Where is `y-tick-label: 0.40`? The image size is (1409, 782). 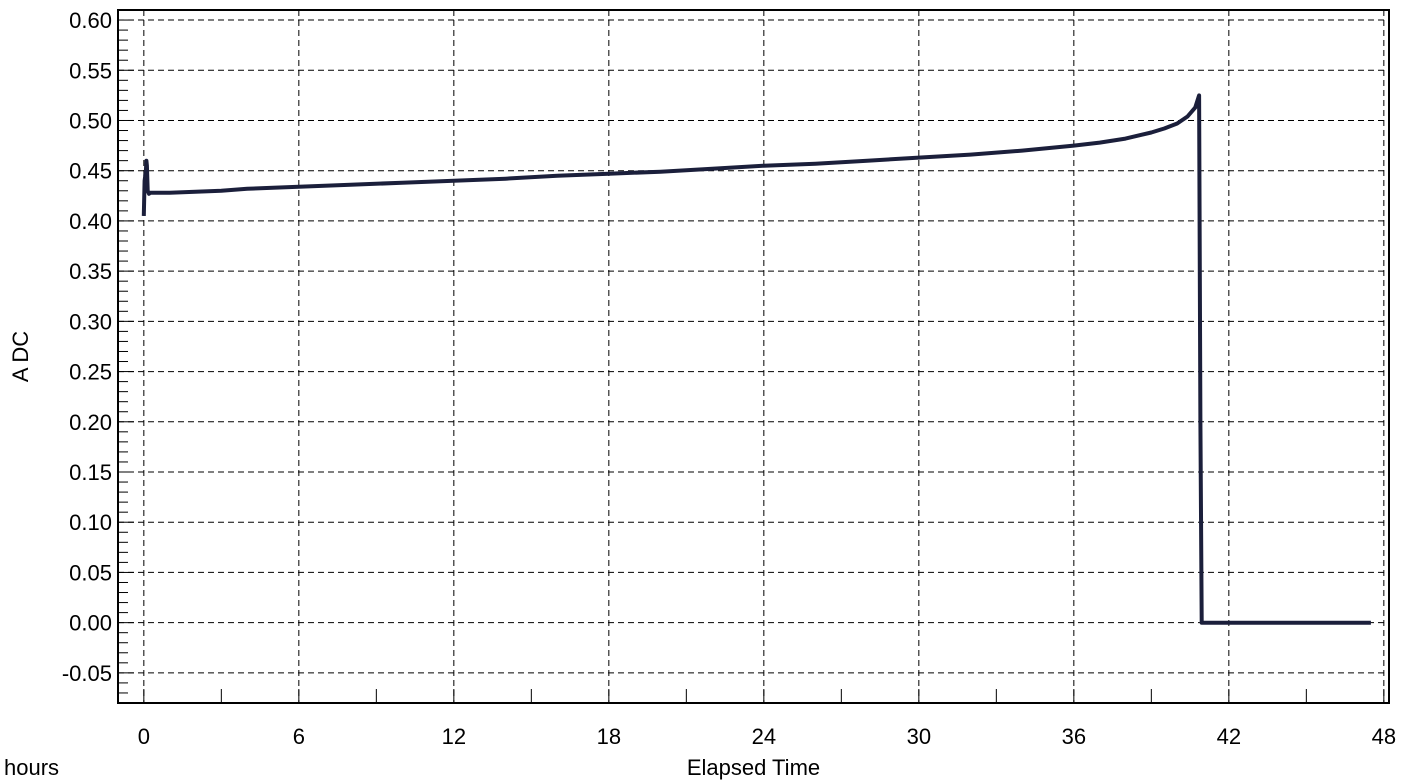
y-tick-label: 0.40 is located at coordinates (90, 221).